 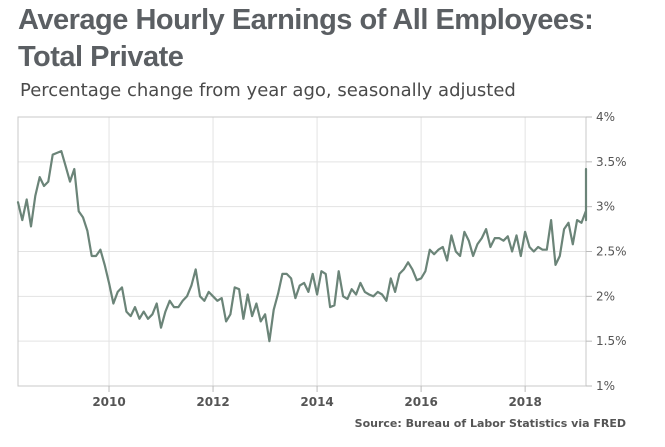 What do you see at coordinates (101, 57) in the screenshot?
I see `chart-title-line-2: Total Private` at bounding box center [101, 57].